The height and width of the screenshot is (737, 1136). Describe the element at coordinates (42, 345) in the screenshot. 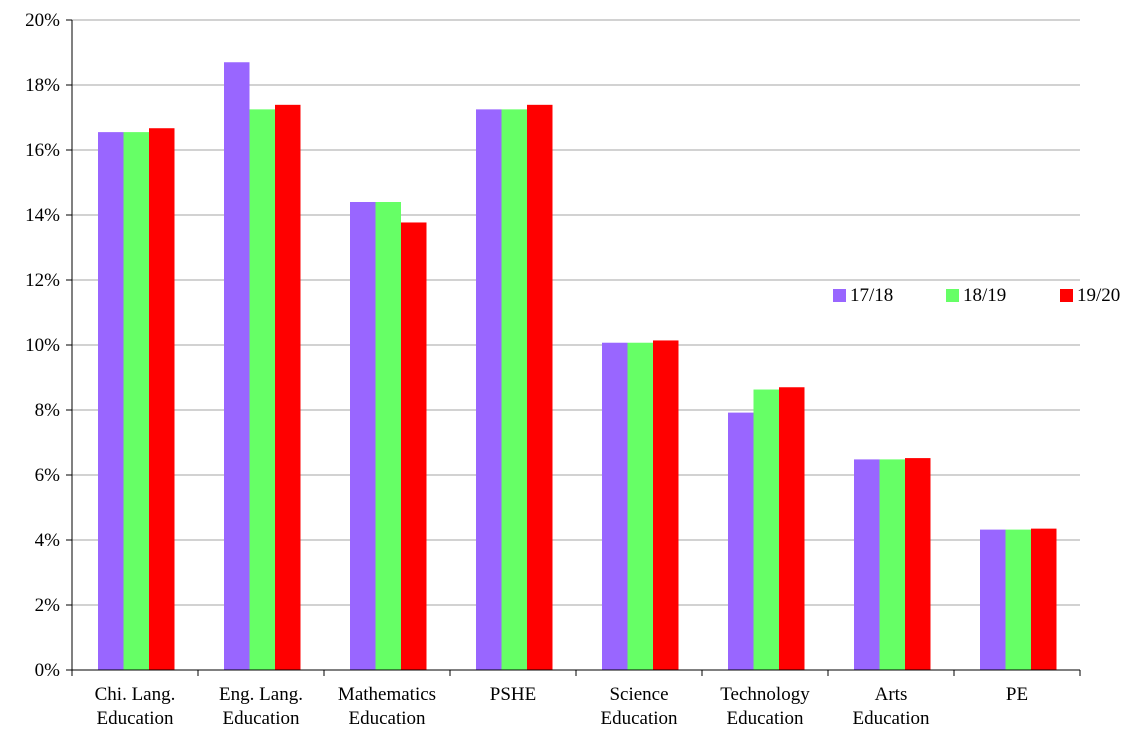

I see `y-tick-label: 10%` at that location.